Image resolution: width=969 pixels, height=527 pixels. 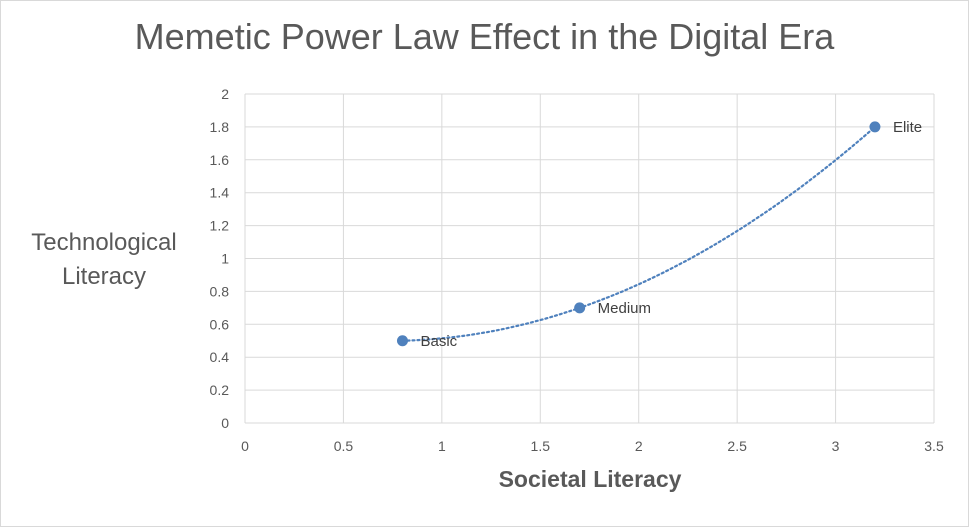 I want to click on y-tick-label: 1, so click(x=225, y=259).